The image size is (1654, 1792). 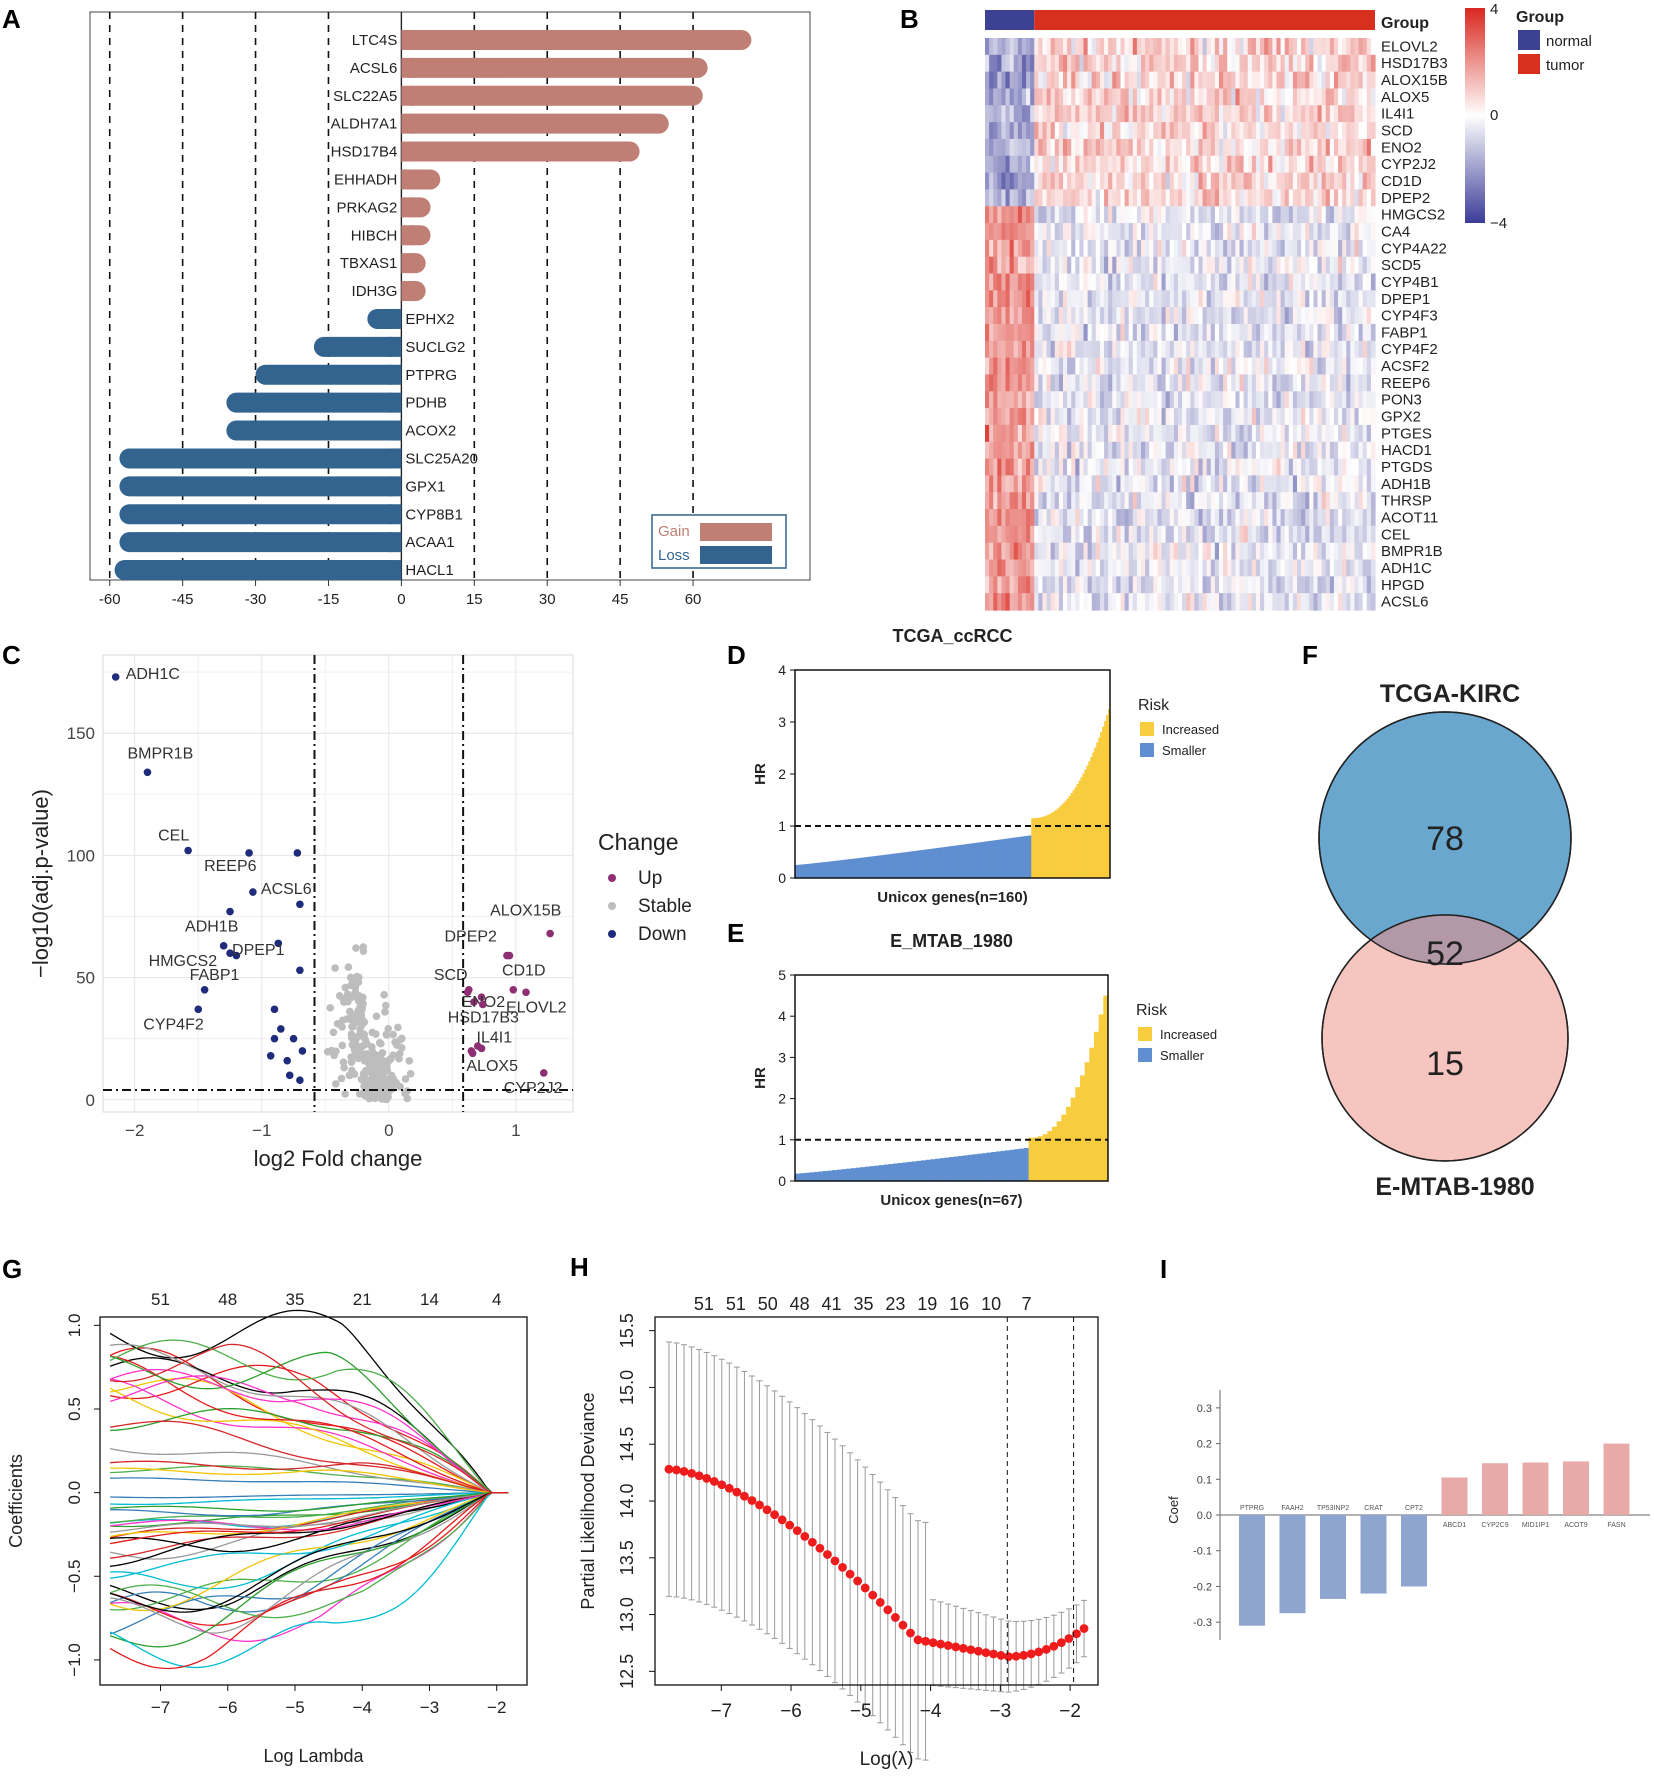 I want to click on row-label: HSD17B3, so click(x=1414, y=63).